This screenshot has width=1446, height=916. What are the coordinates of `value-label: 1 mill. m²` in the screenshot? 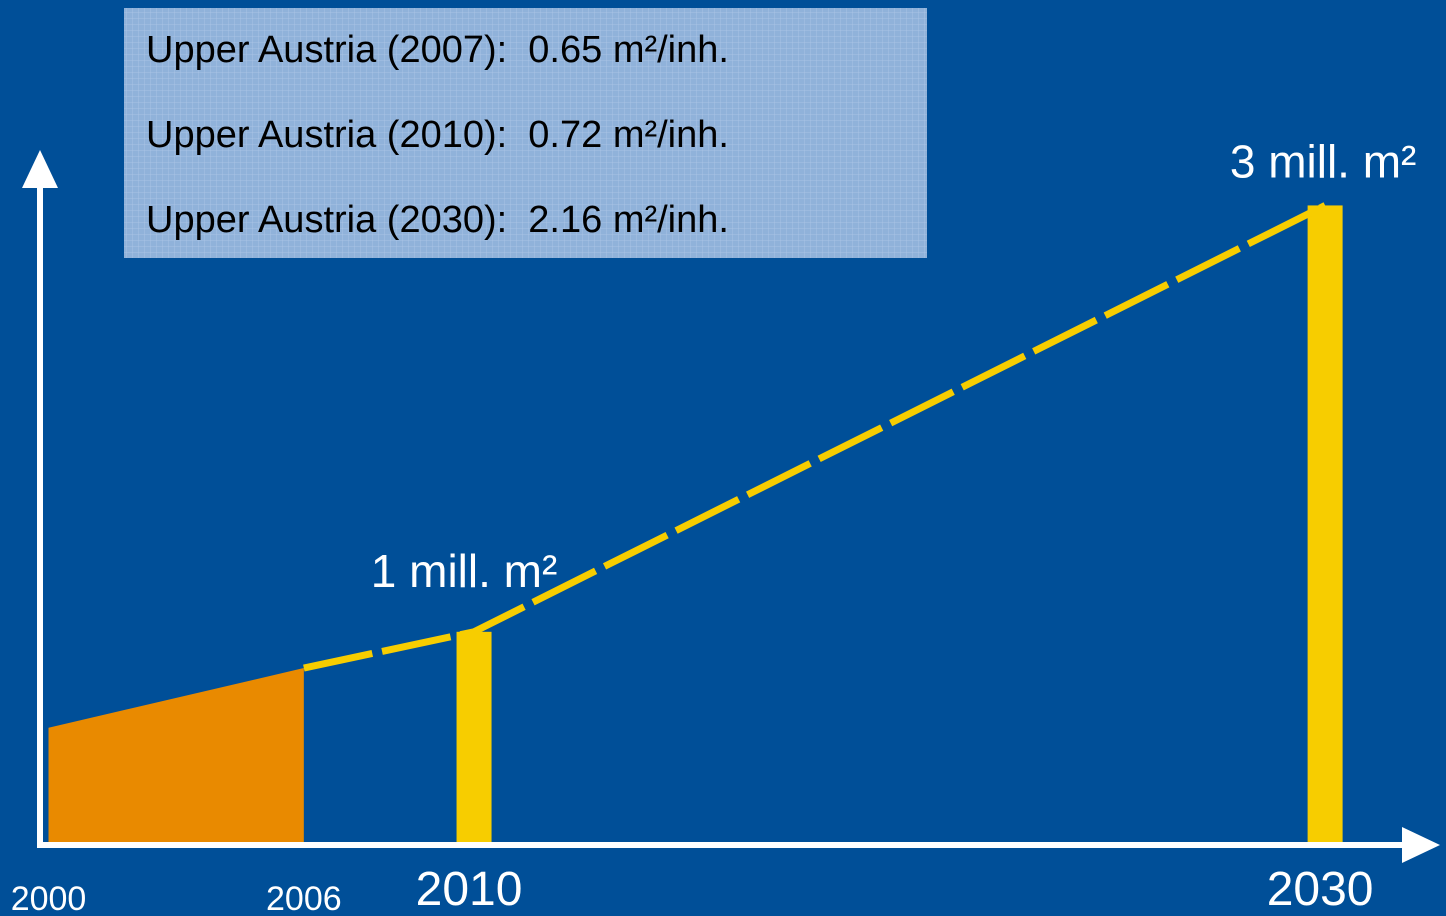 It's located at (464, 571).